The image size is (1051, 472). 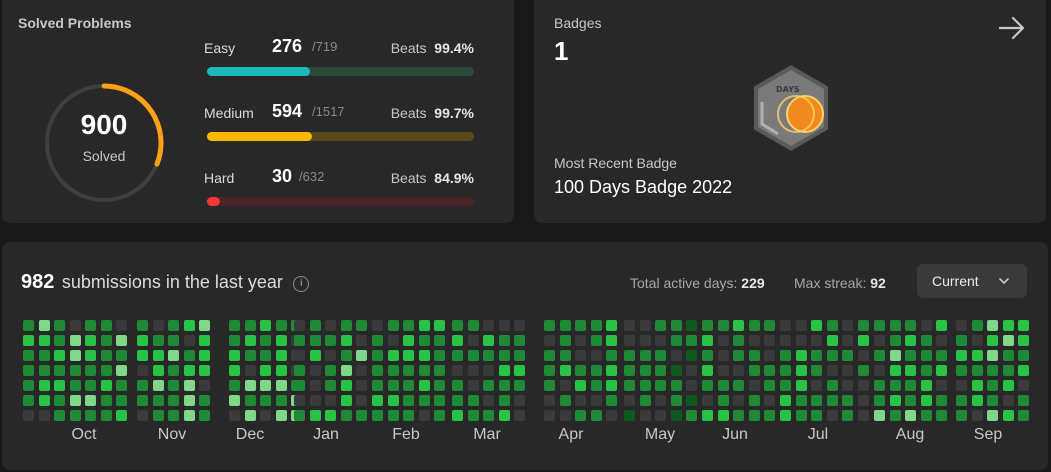 I want to click on arrow-right-icon, so click(x=1012, y=28).